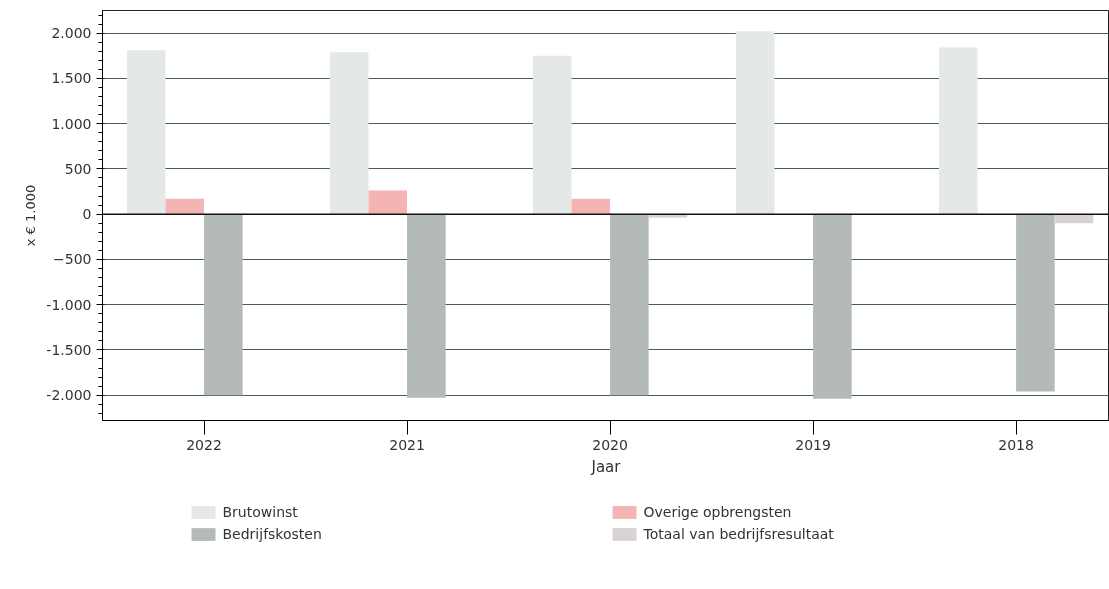 The image size is (1109, 589). I want to click on y-tick-label: -1.500, so click(69, 349).